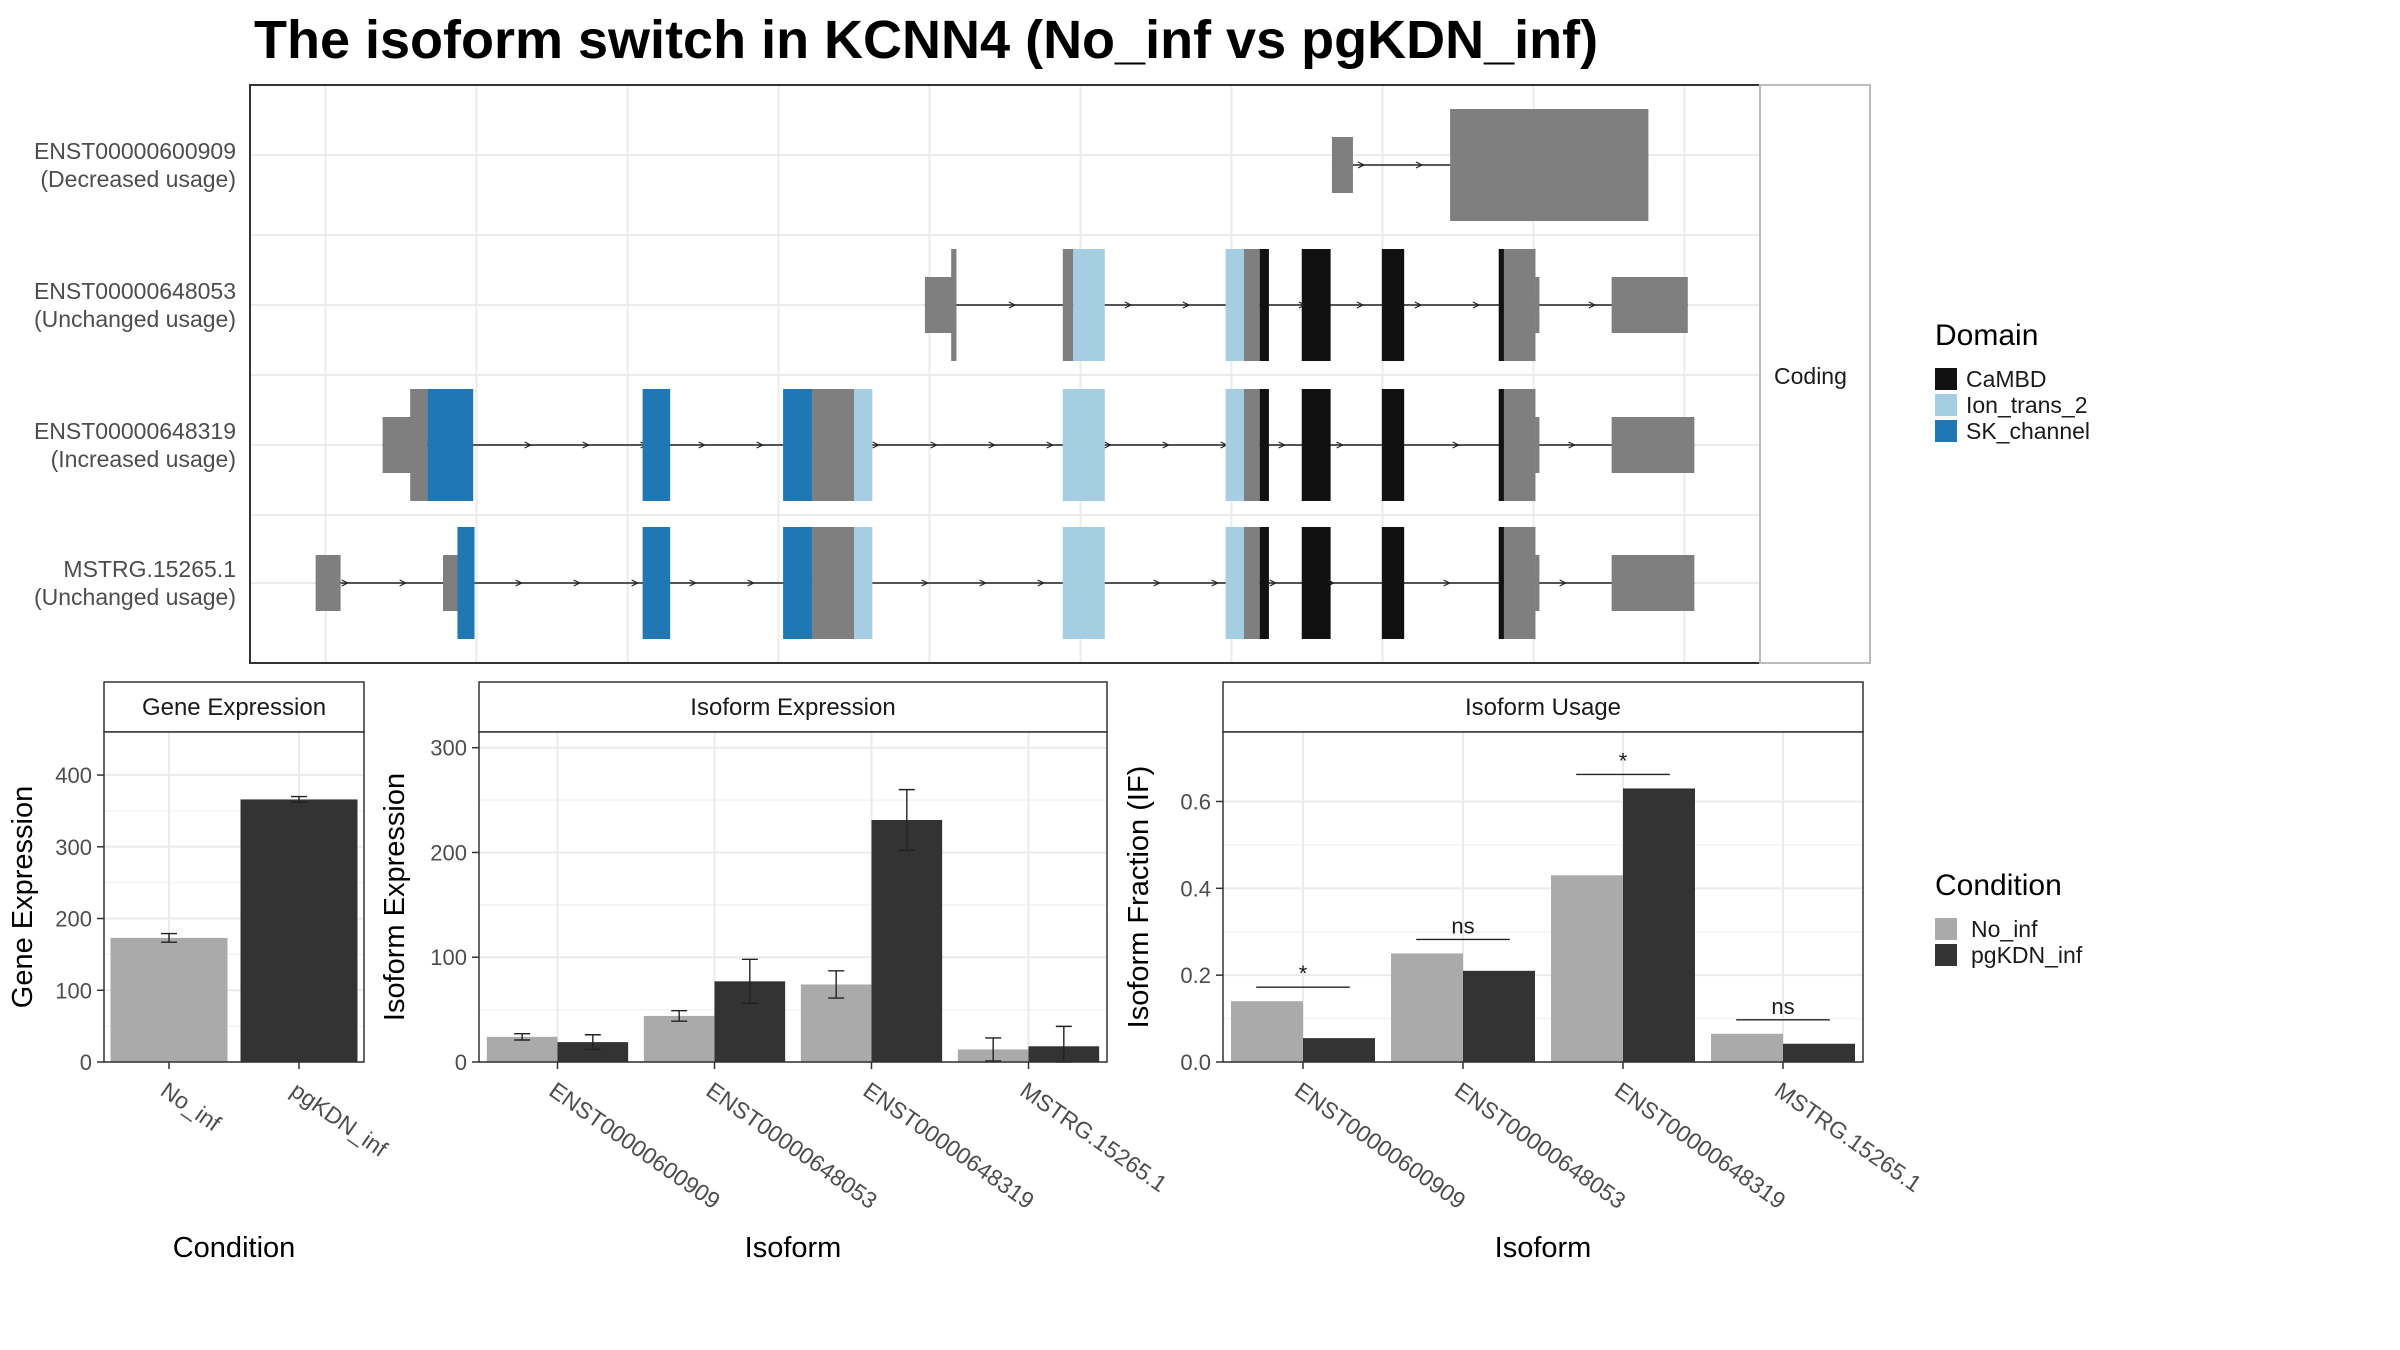 The height and width of the screenshot is (1350, 2400). I want to click on x-axis-title: Isoform, so click(1543, 1248).